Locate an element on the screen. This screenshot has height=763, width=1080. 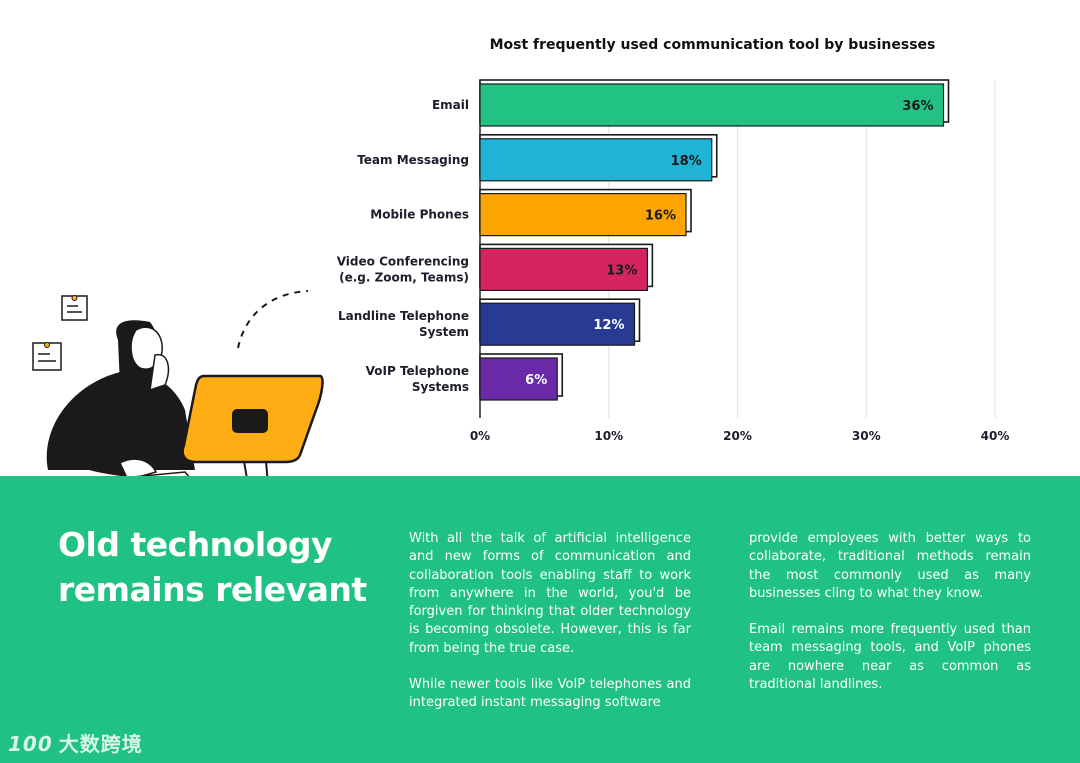
category-label: Video Conferencing is located at coordinates (403, 261).